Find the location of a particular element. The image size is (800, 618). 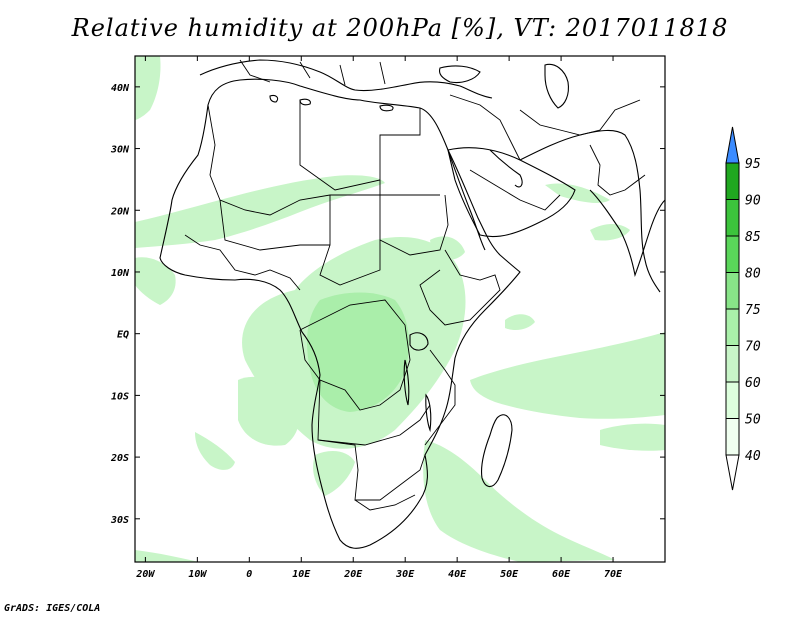

border-turkey-iraq is located at coordinates (485, 127).